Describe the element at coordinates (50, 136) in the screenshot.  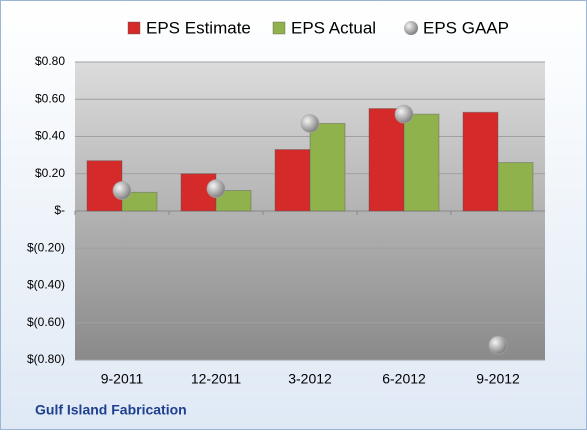
I see `y-tick-label: $0.40` at that location.